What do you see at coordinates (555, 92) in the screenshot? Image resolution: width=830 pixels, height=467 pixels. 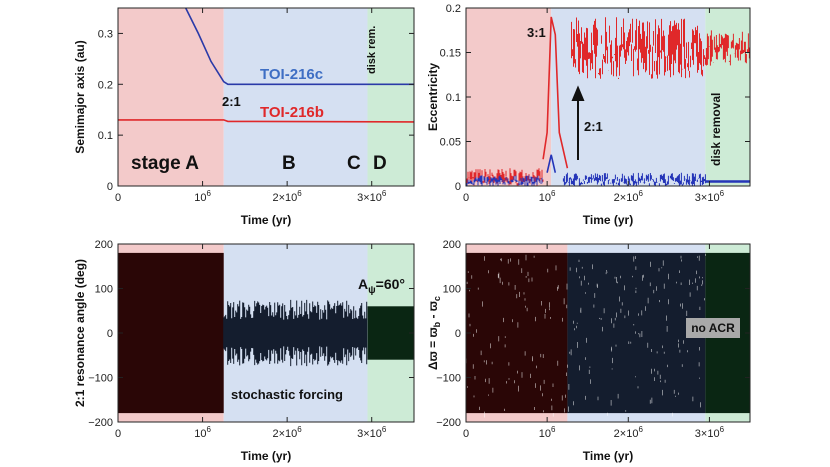 I see `series-toi-216b-spike` at bounding box center [555, 92].